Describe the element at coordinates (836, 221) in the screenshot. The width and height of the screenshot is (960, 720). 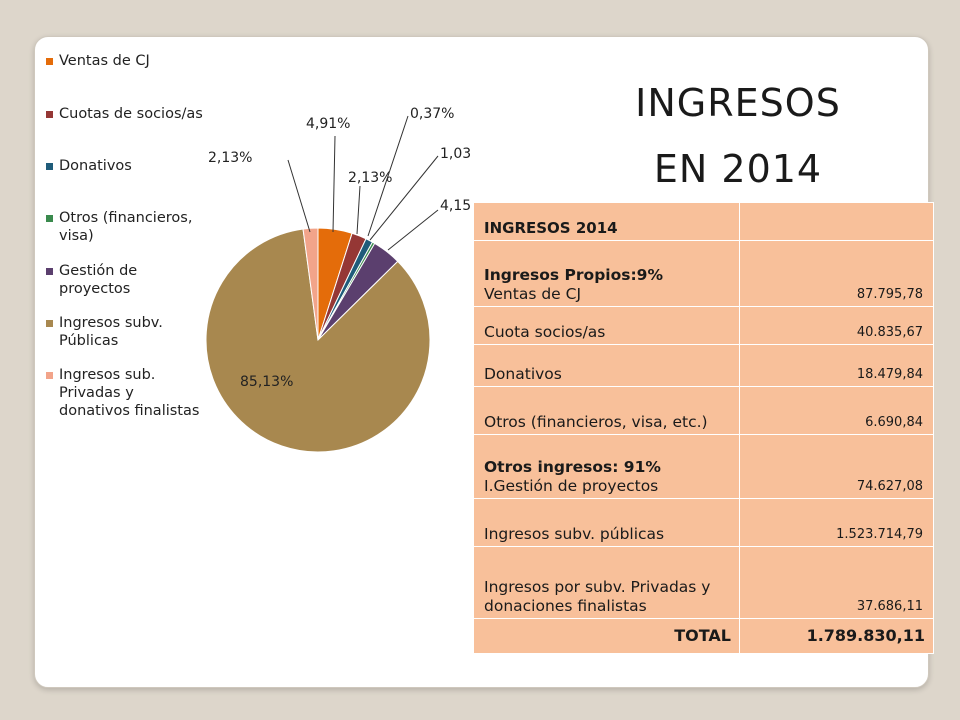
I see `table-header-empty` at that location.